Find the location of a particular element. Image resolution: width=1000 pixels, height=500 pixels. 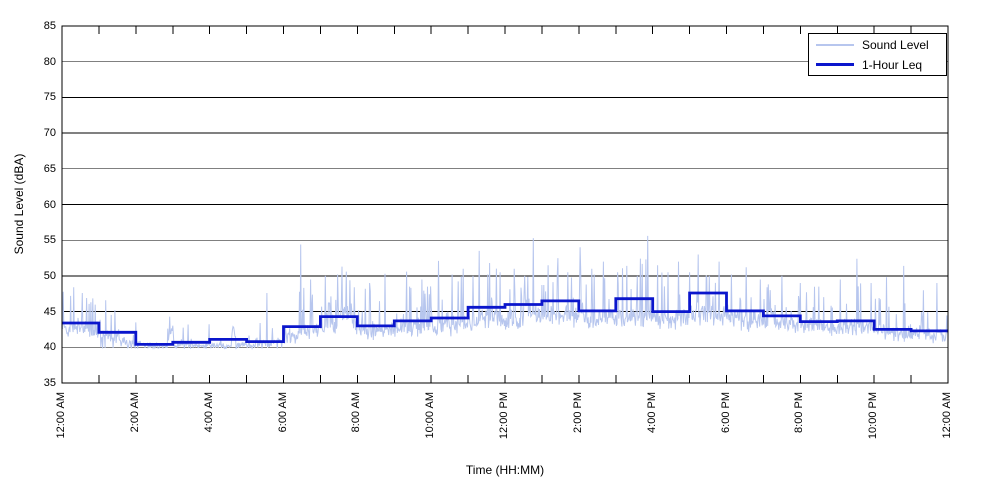

y-tick-label: 85 is located at coordinates (49, 26).